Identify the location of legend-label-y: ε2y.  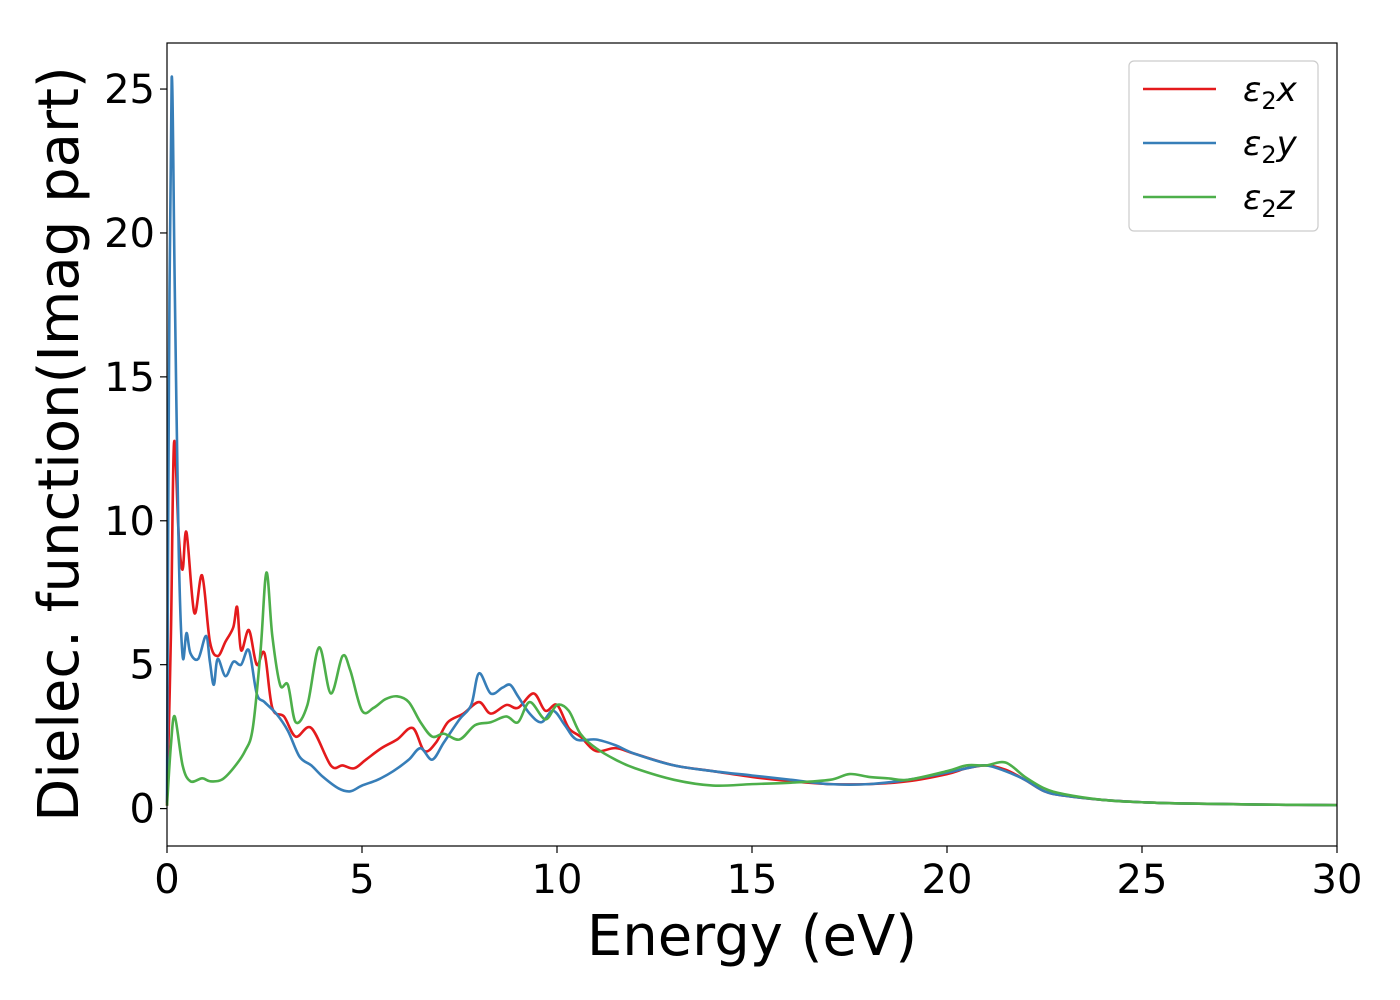
(1270, 146).